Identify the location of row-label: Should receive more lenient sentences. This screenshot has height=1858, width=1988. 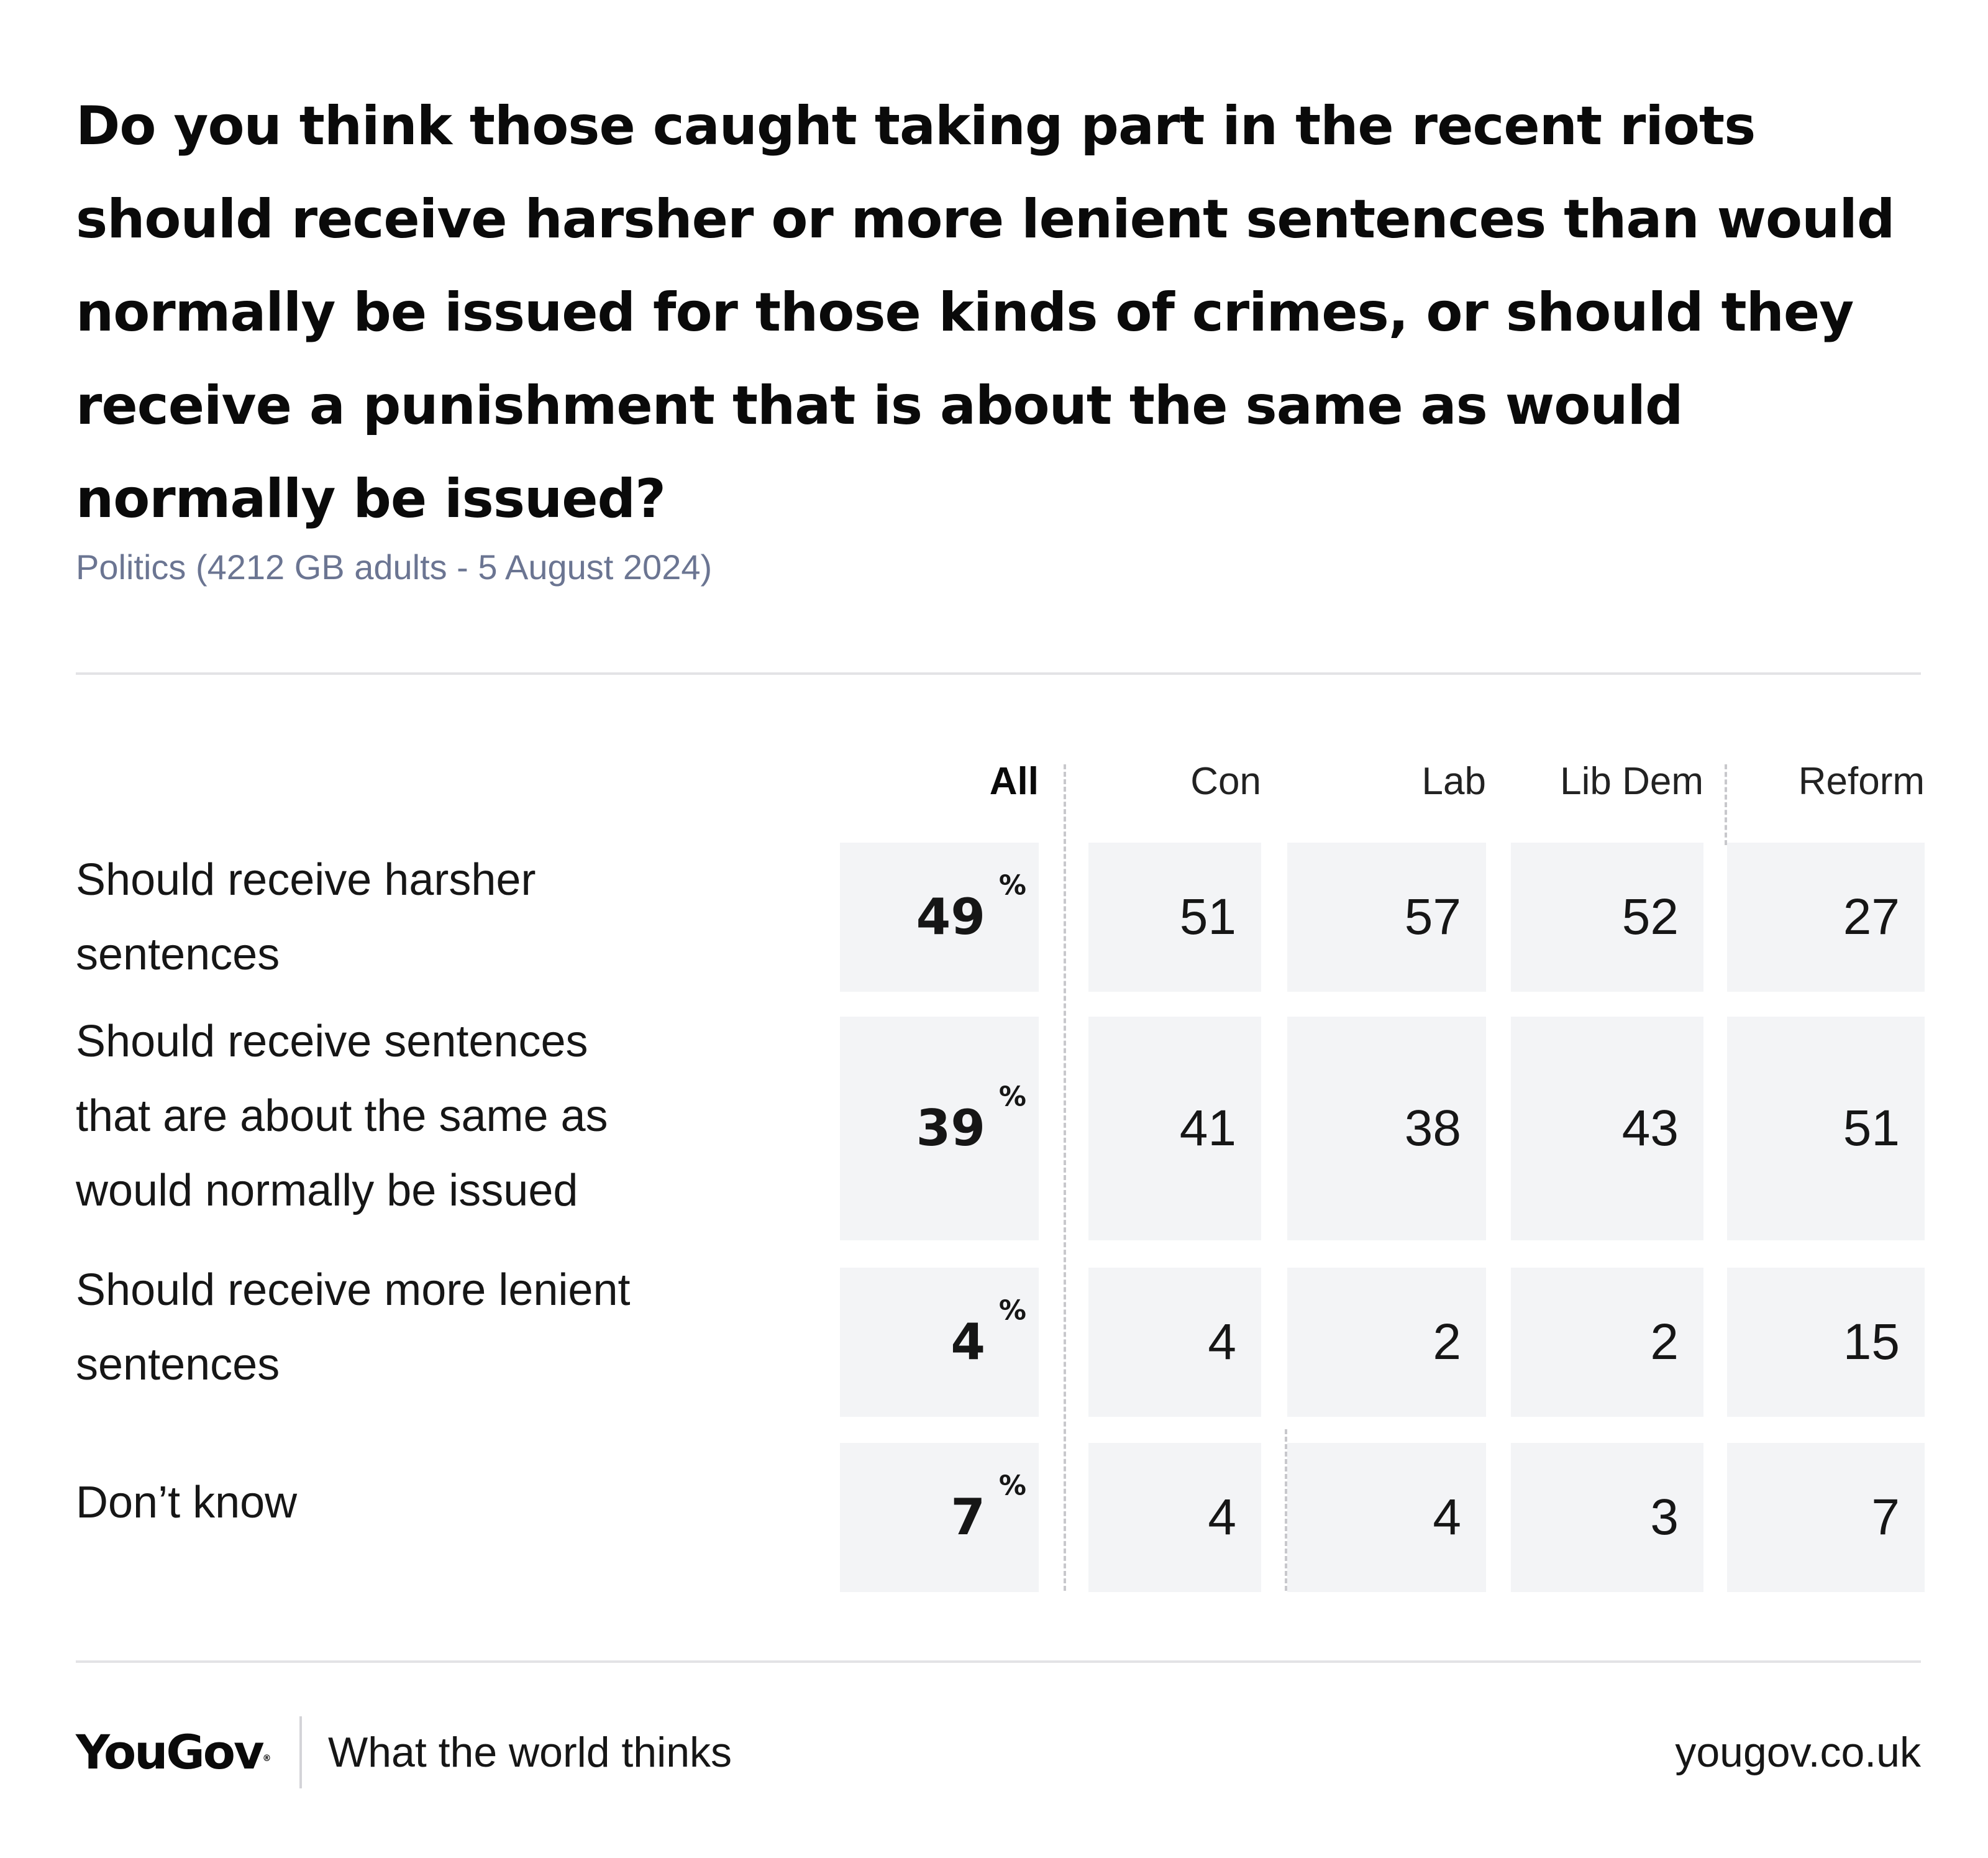
(353, 1327).